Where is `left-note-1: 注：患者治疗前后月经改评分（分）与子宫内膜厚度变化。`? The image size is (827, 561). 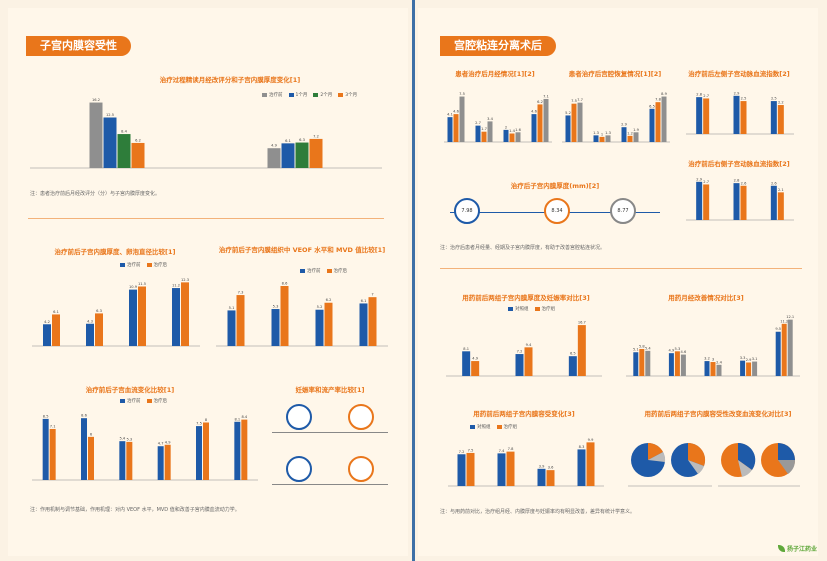
left-note-1: 注：患者治疗前后月经改评分（分）与子宫内膜厚度变化。 is located at coordinates (95, 194).